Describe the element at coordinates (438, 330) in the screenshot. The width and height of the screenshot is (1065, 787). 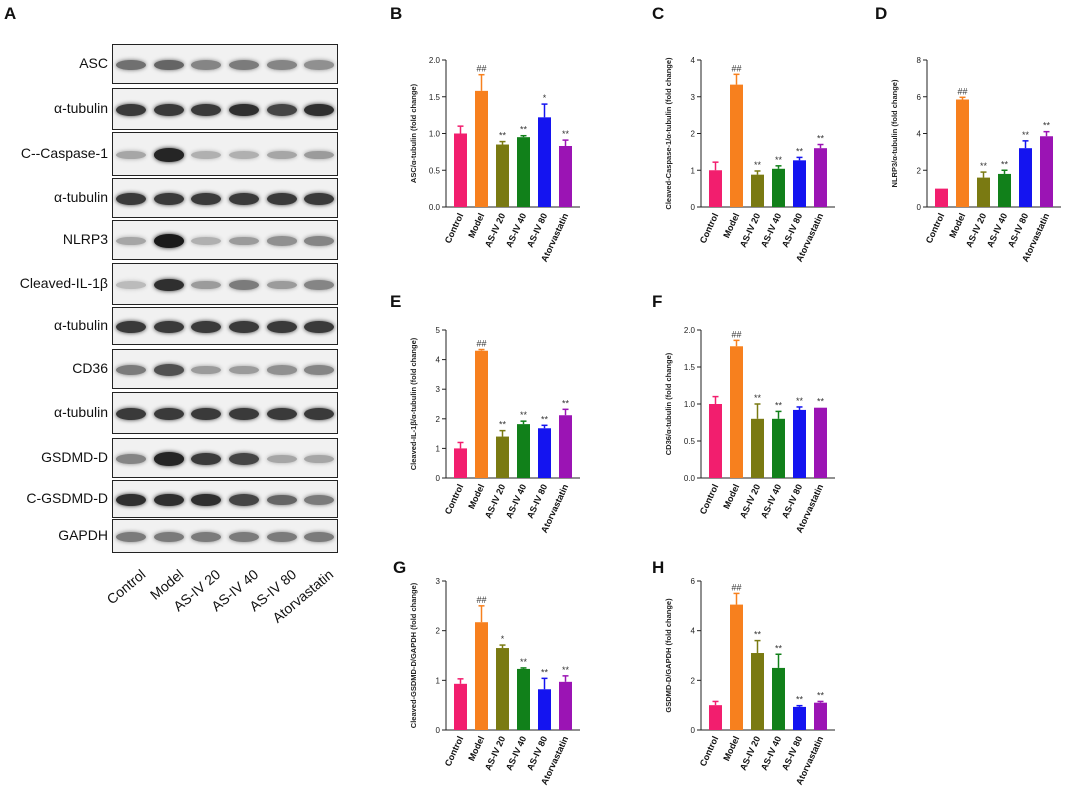
I see `y-tick-label: 5` at that location.